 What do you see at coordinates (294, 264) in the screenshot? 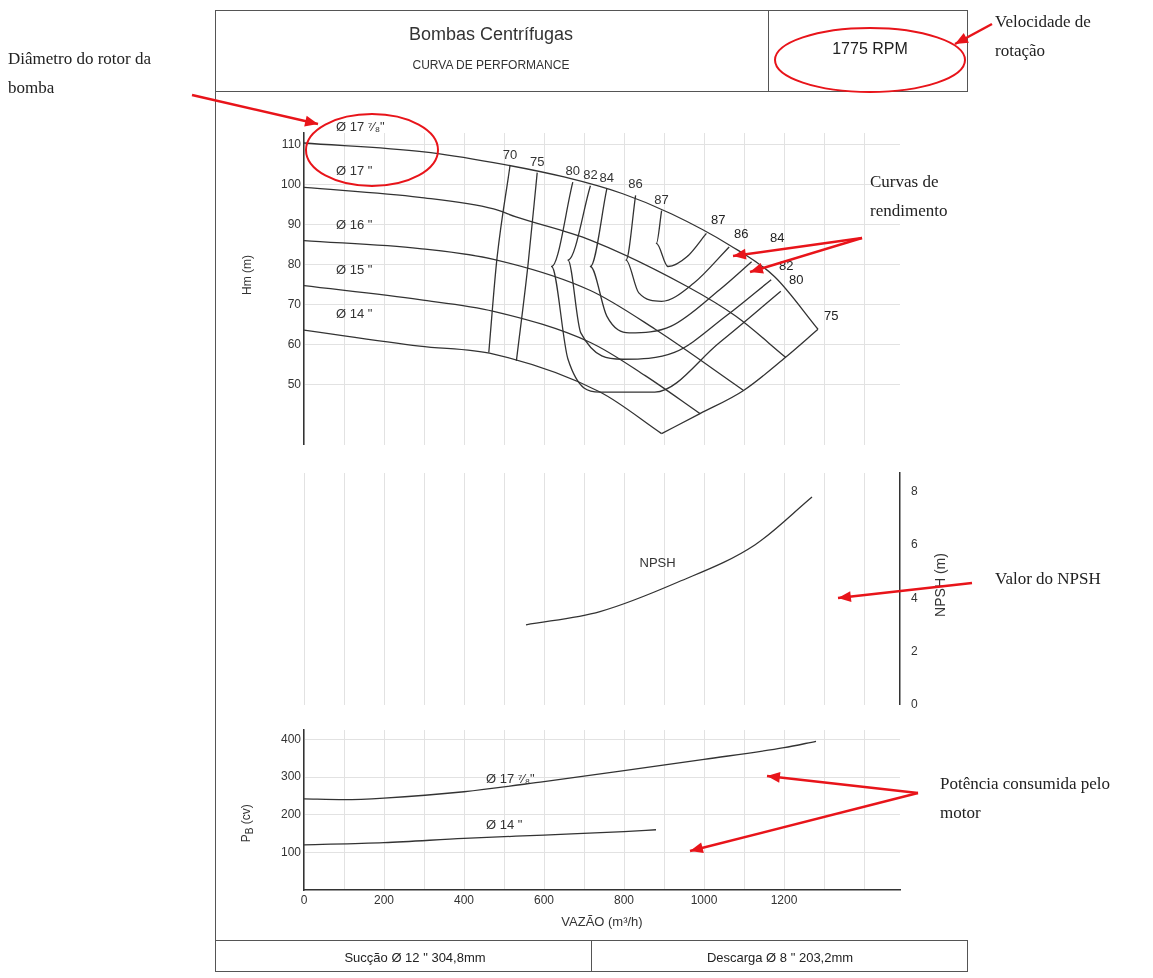
I see `y-tick-label: 80` at bounding box center [294, 264].